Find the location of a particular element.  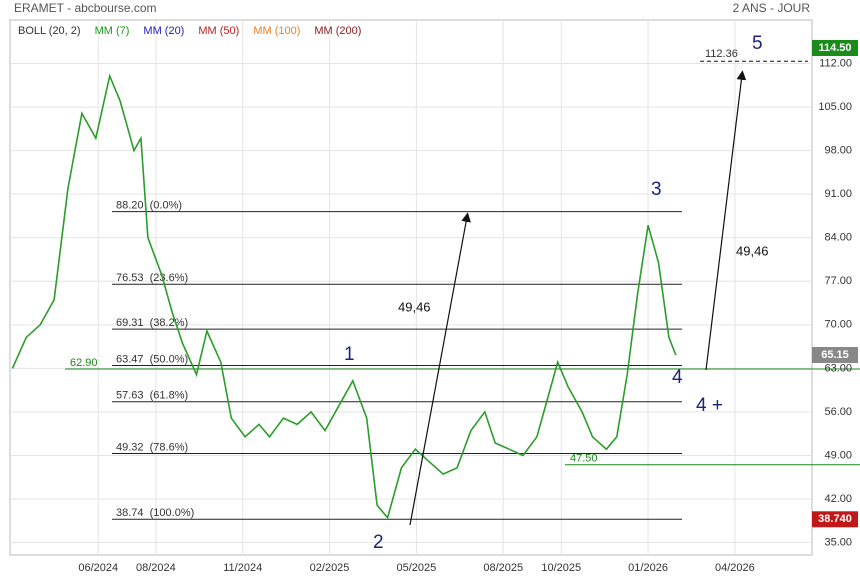

annotation: 5 is located at coordinates (757, 43).